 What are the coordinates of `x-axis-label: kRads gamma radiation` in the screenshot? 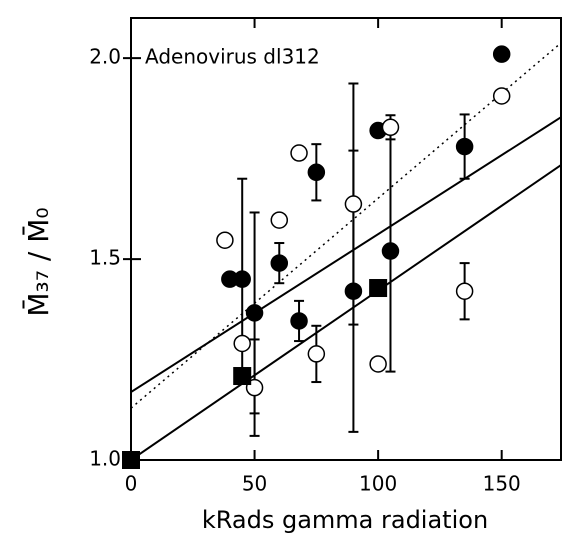 It's located at (345, 520).